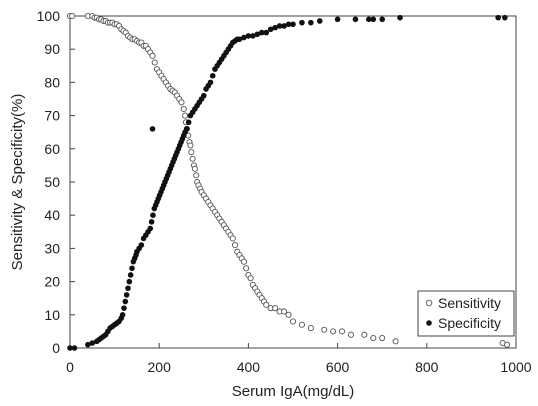  I want to click on legend: Sensitivity Specificity, so click(466, 313).